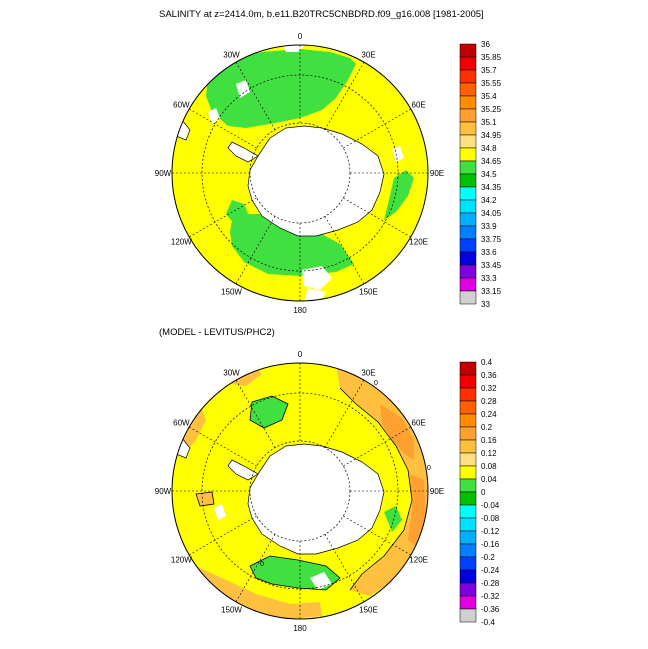  What do you see at coordinates (300, 354) in the screenshot?
I see `bottom-longitude-label: 0` at bounding box center [300, 354].